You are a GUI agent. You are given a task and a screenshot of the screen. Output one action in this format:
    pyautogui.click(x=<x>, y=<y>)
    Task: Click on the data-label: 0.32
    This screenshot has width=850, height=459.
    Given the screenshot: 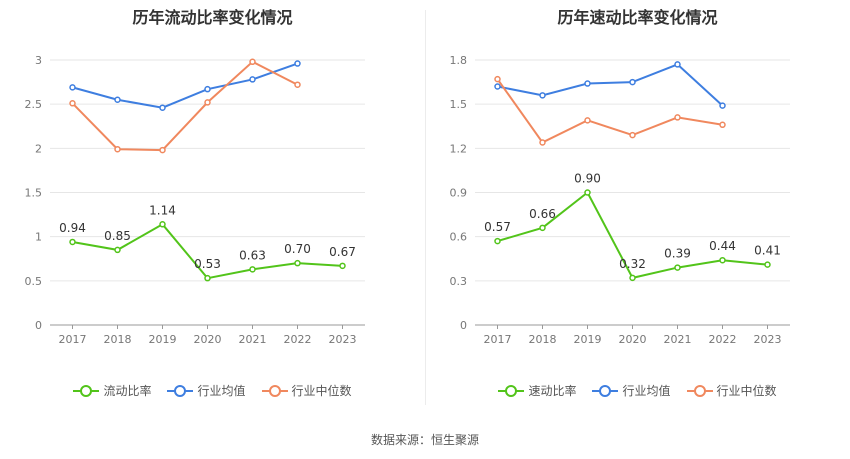 What is the action you would take?
    pyautogui.click(x=632, y=264)
    